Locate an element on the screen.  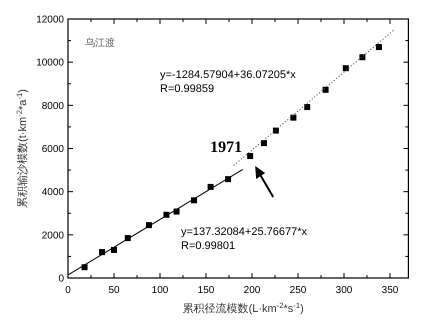
x-axis-title: 累积径流模数(L·km$^{-2}$*s$^{-1}$) is located at coordinates (243, 307).